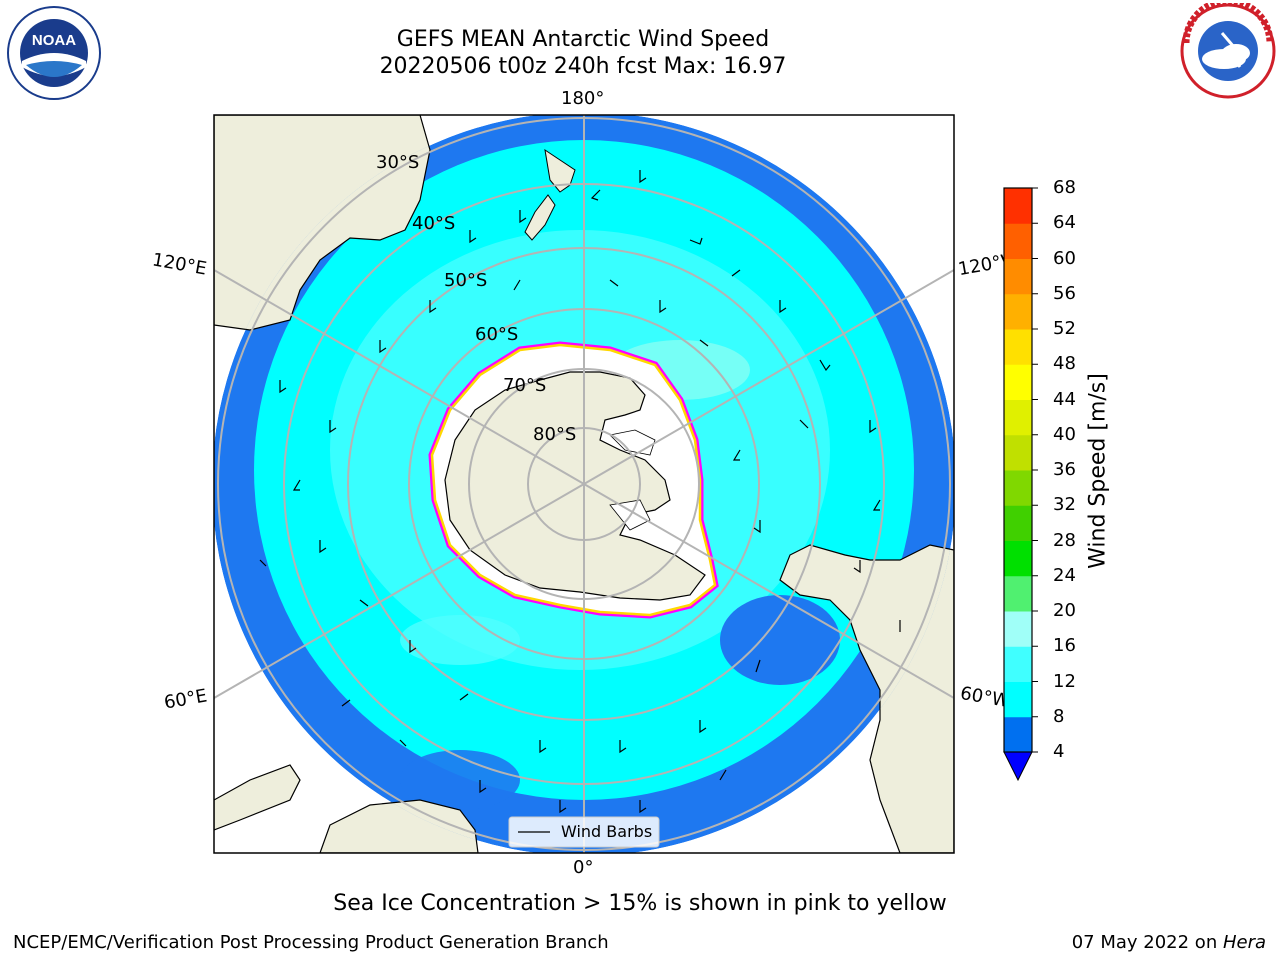 The image size is (1280, 960). What do you see at coordinates (1244, 942) in the screenshot?
I see `credit-host: Hera` at bounding box center [1244, 942].